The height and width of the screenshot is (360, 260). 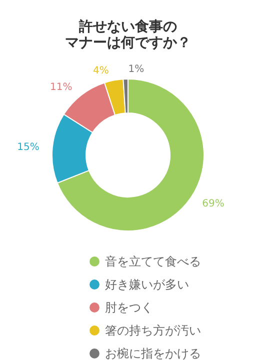 What do you see at coordinates (128, 34) in the screenshot?
I see `chart-title: 許せない食事のマナーは何ですか？` at bounding box center [128, 34].